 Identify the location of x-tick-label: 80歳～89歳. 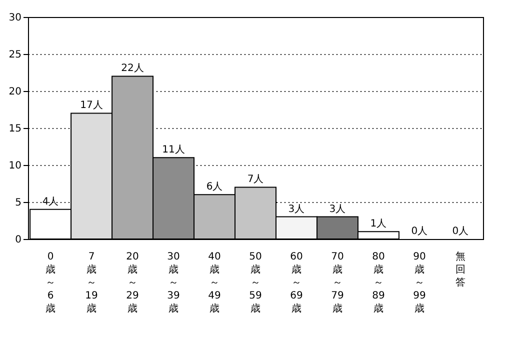
(378, 283).